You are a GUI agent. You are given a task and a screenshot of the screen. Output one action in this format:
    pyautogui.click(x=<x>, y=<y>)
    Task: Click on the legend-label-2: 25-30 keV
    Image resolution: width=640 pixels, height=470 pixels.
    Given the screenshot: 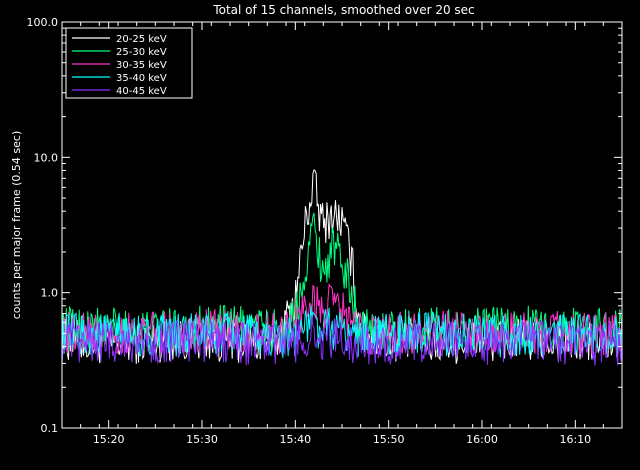 What is the action you would take?
    pyautogui.click(x=141, y=52)
    